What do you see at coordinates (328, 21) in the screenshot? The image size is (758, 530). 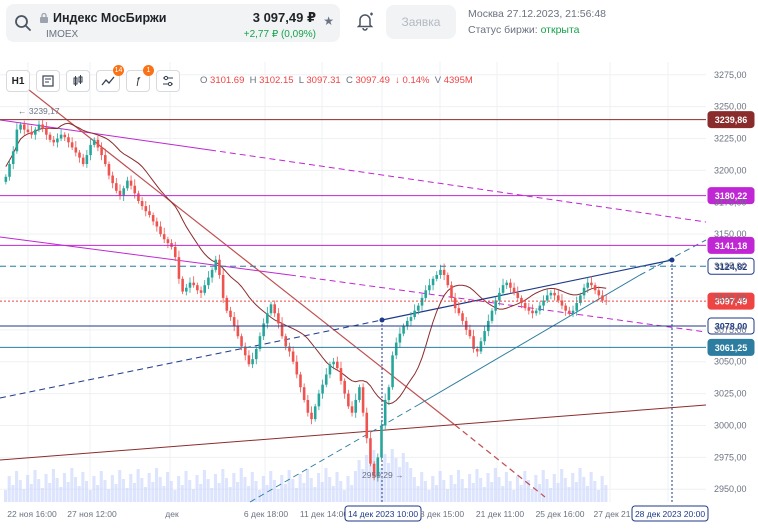 I see `favorite-star-icon: ★` at bounding box center [328, 21].